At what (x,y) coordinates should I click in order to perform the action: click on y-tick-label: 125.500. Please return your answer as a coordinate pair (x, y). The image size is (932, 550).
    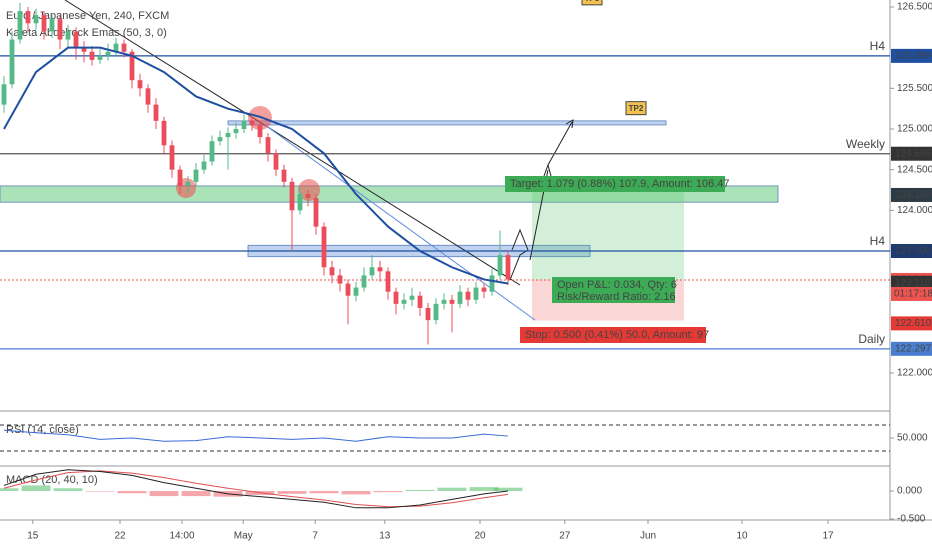
    Looking at the image, I should click on (914, 88).